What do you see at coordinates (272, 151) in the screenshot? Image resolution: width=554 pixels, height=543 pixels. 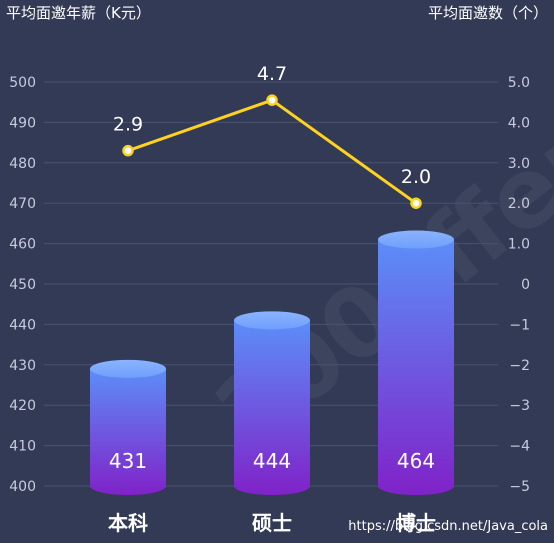 I see `line-series` at bounding box center [272, 151].